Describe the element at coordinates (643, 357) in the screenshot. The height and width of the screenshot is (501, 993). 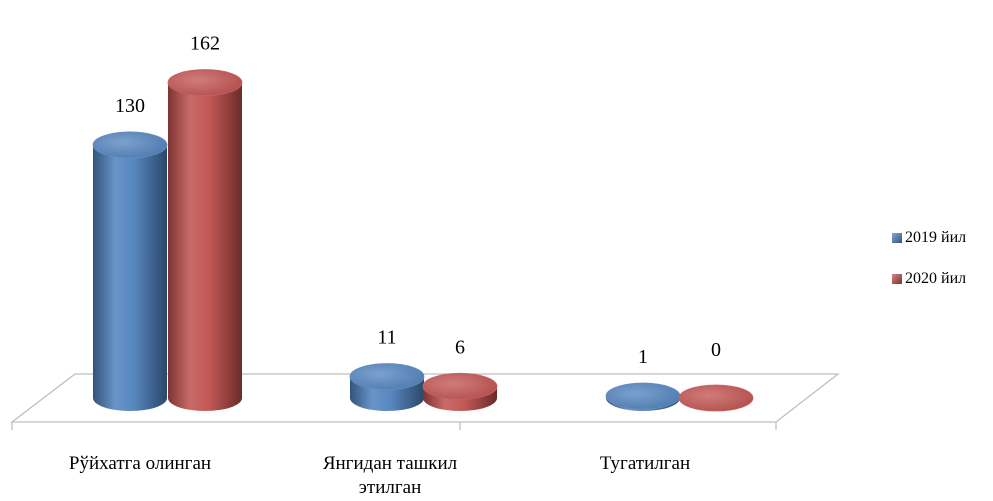
I see `data-label: 1` at that location.